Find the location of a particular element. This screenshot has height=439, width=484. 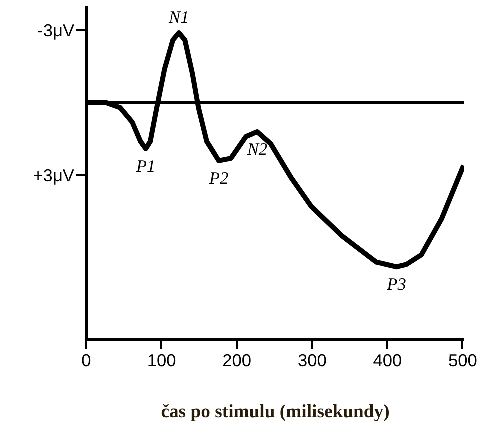

annotation: P2 is located at coordinates (218, 178).